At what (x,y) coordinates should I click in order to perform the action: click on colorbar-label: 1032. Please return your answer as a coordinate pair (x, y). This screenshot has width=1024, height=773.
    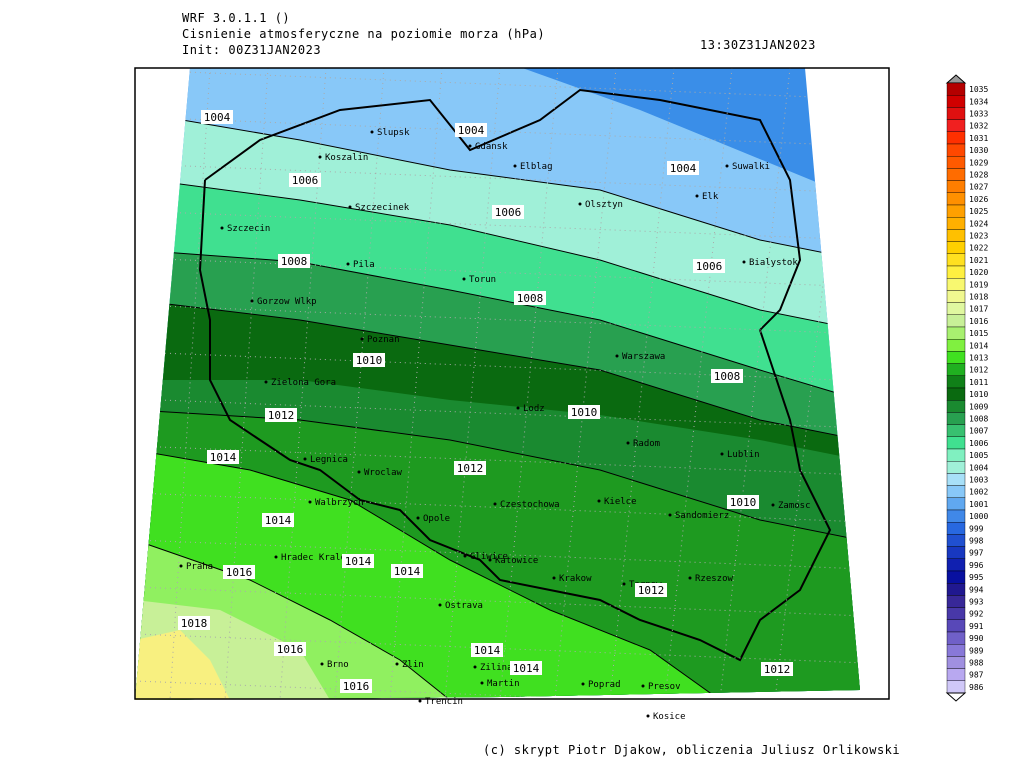
    Looking at the image, I should click on (978, 126).